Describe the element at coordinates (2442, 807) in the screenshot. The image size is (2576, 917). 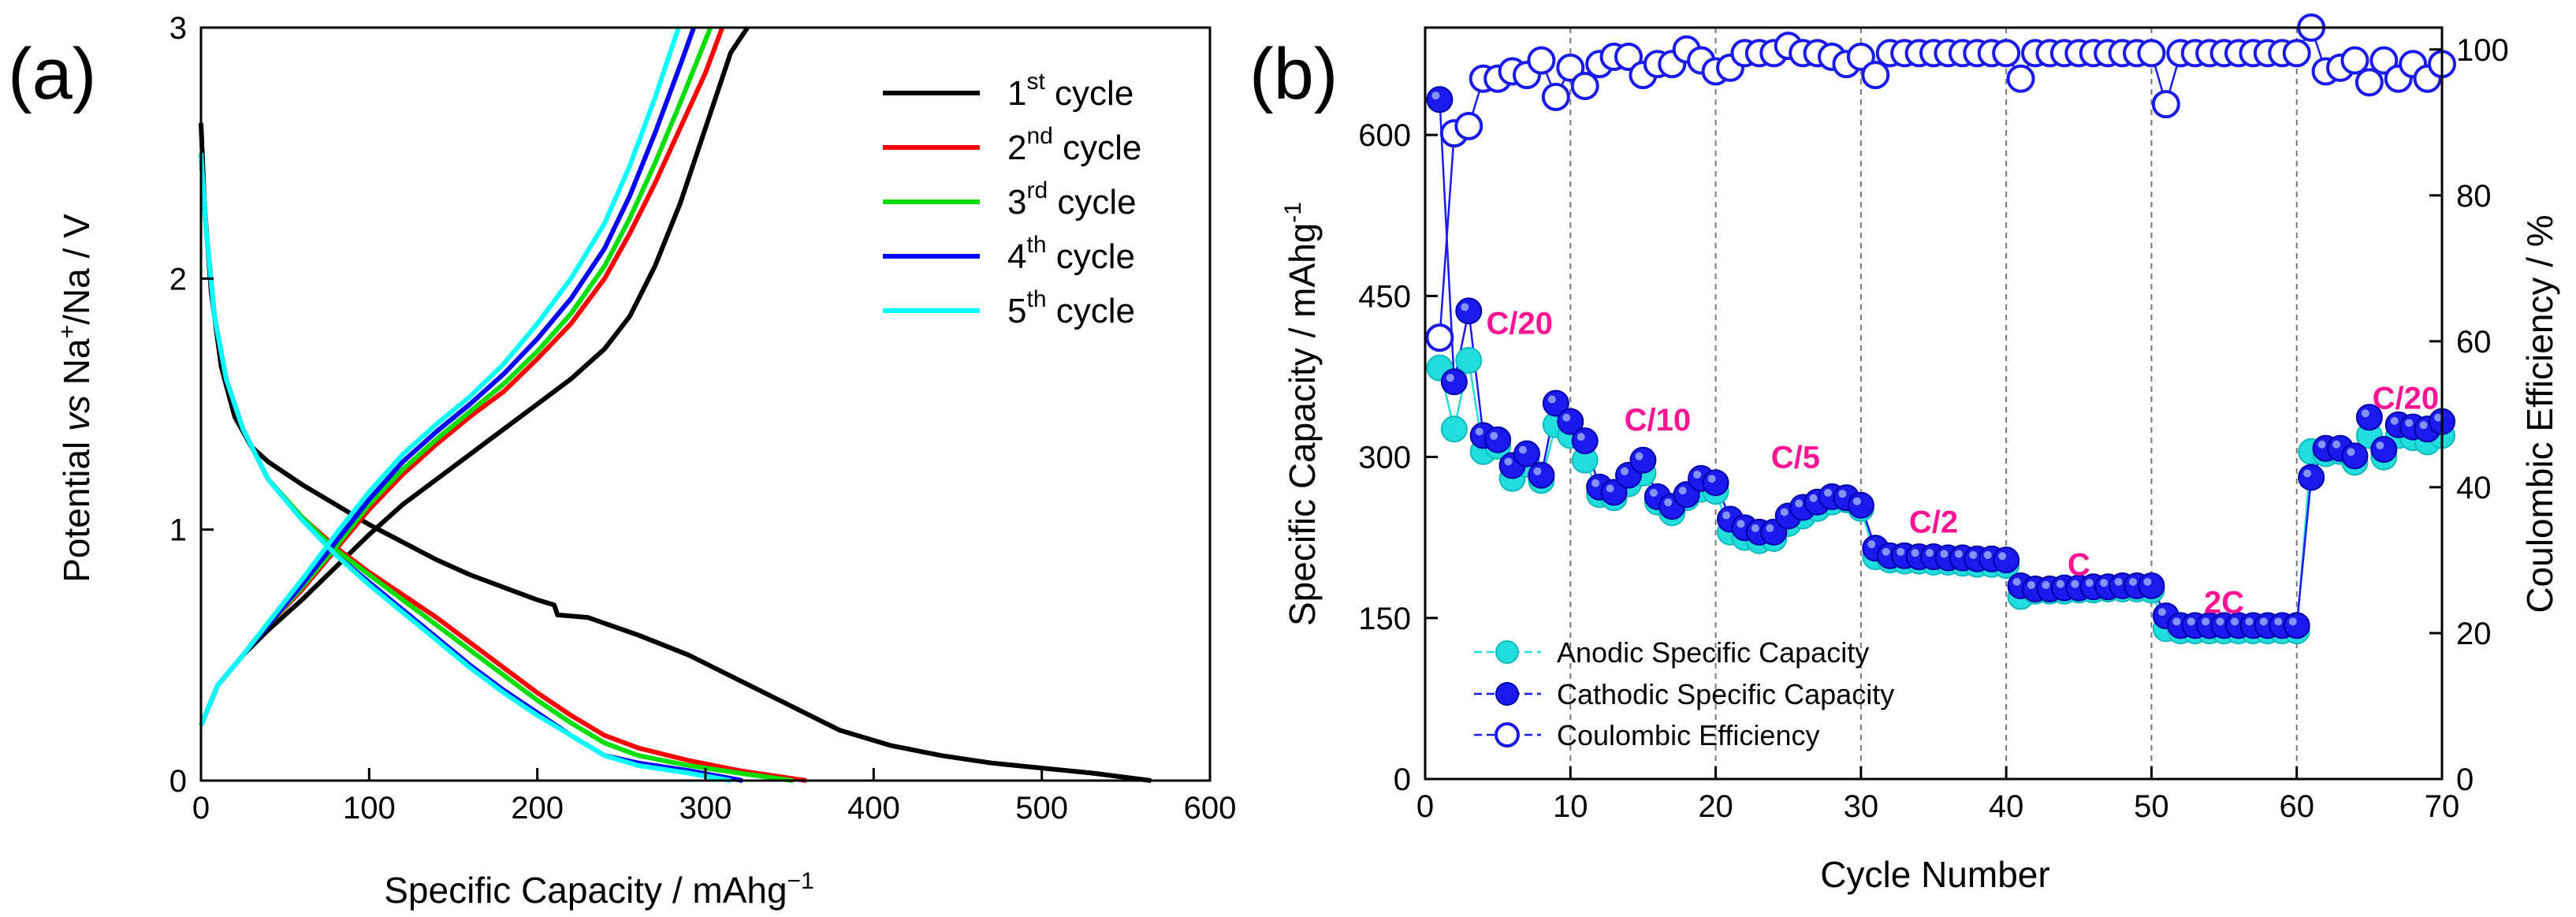
I see `x-tick-label: 70` at that location.